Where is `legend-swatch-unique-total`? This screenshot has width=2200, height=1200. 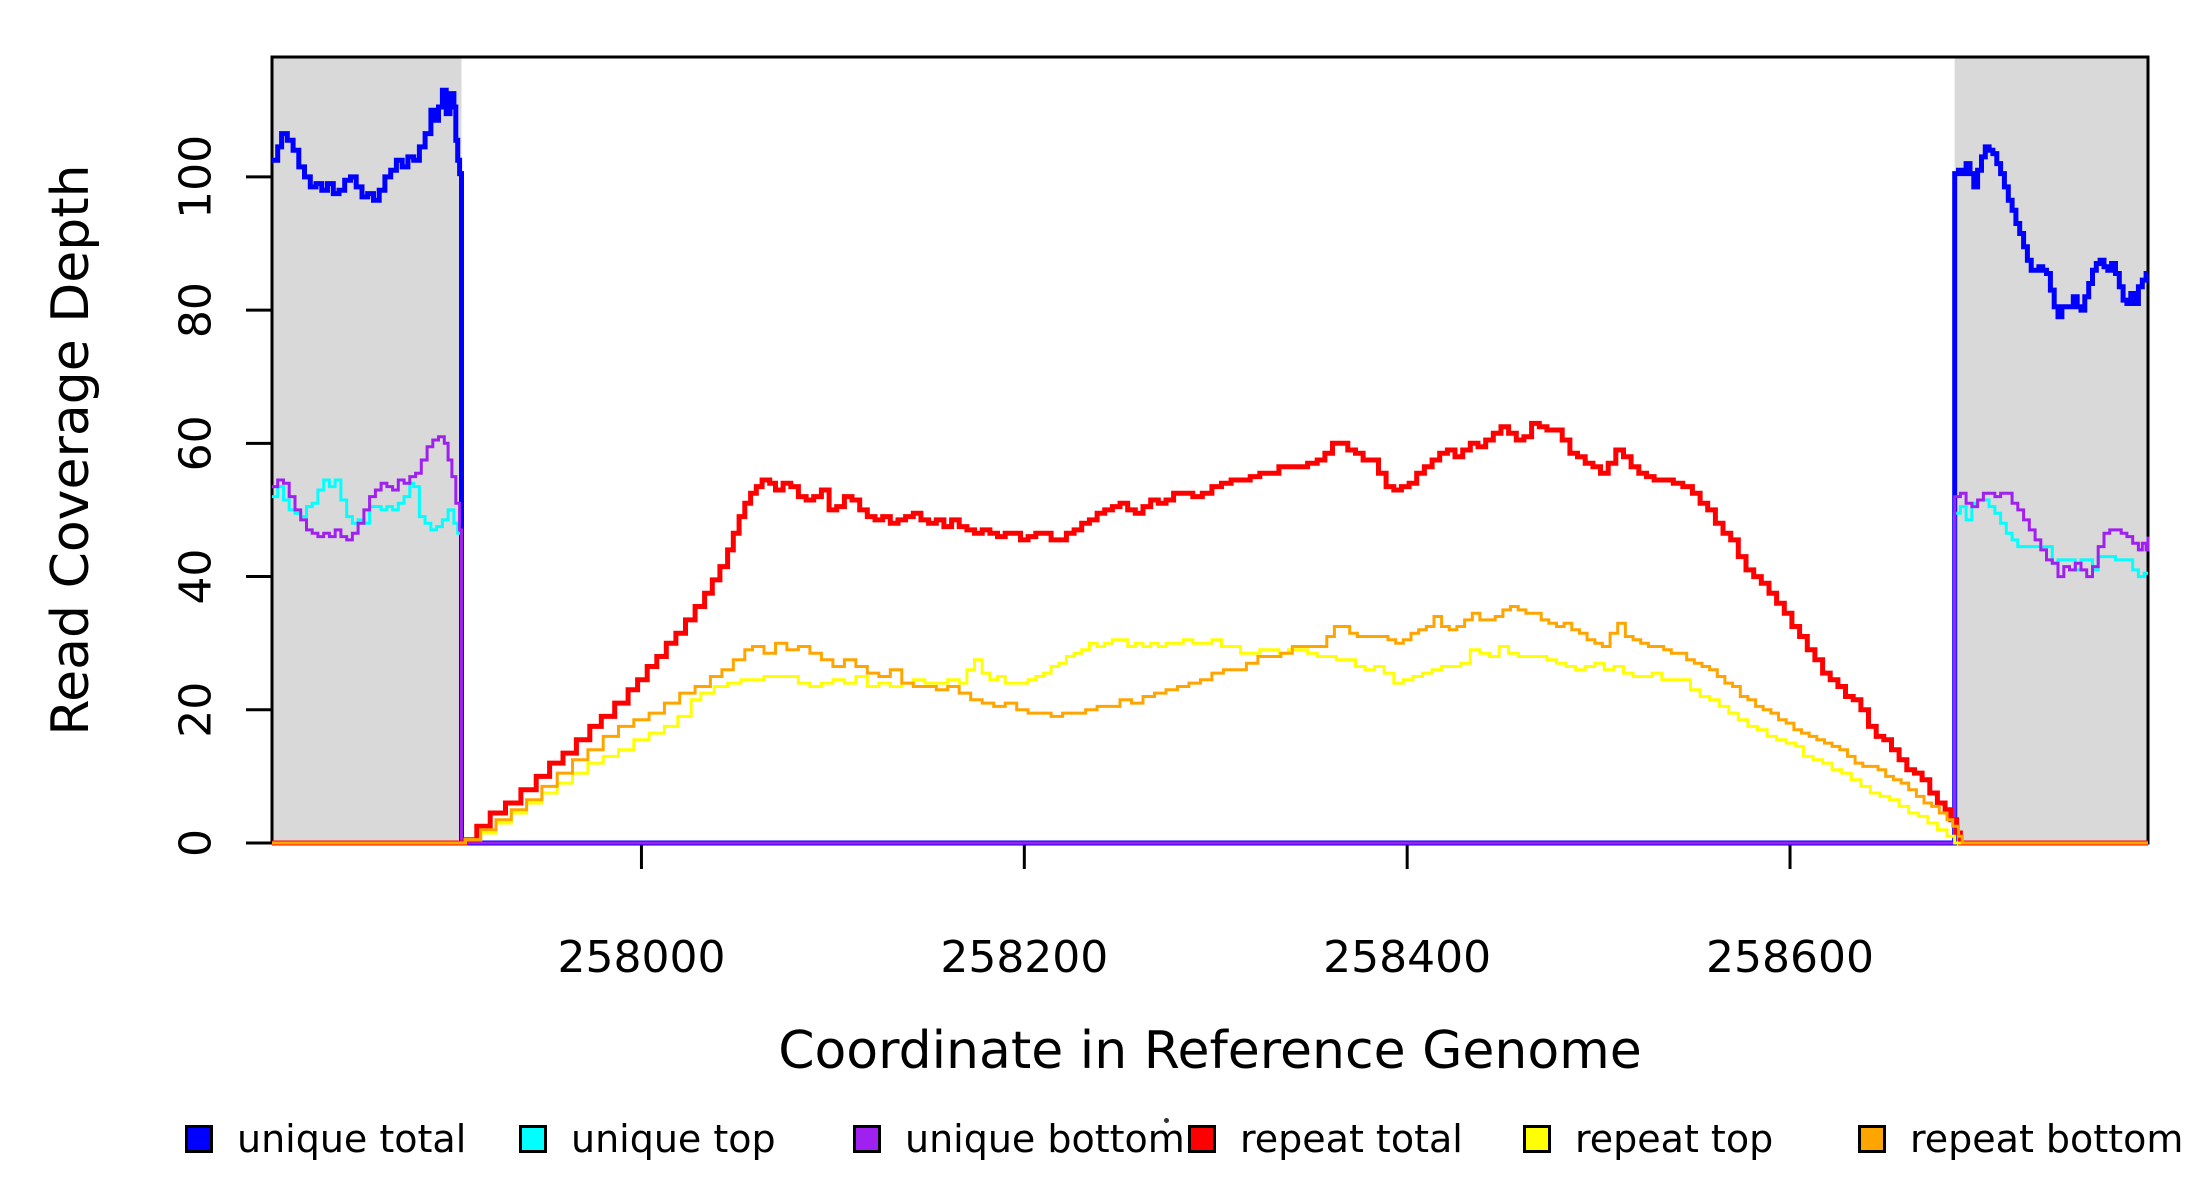
legend-swatch-unique-total is located at coordinates (199, 1139).